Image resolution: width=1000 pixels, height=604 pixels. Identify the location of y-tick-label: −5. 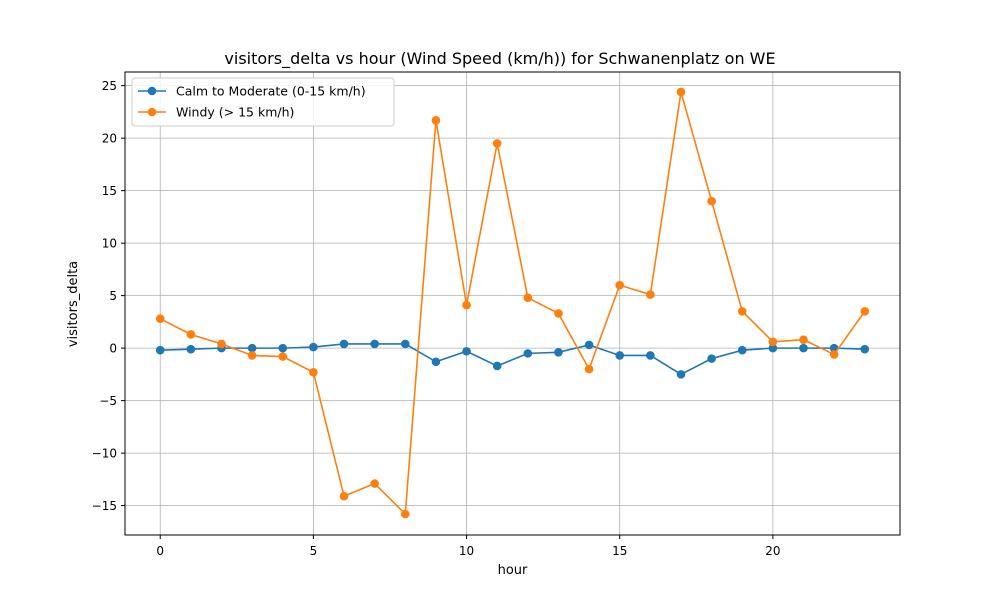
(108, 401).